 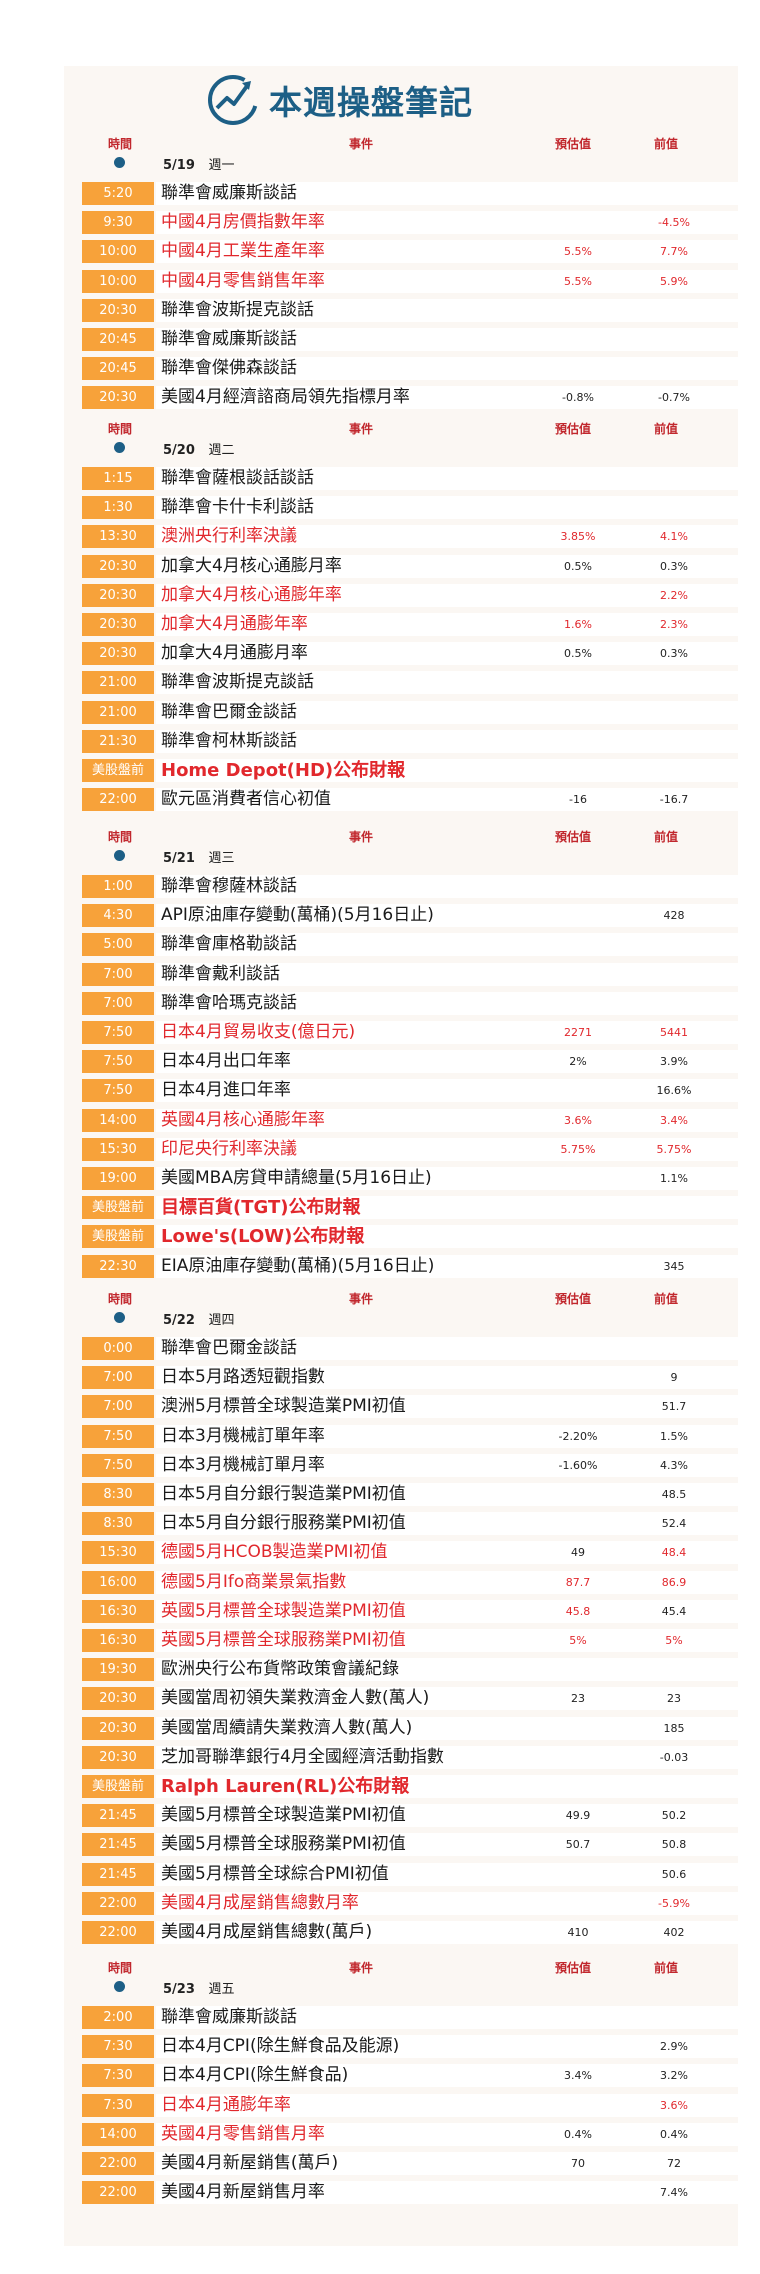 I want to click on event-row: 22:00 美國4月新屋銷售(萬戶) 70 72, so click(x=401, y=2163).